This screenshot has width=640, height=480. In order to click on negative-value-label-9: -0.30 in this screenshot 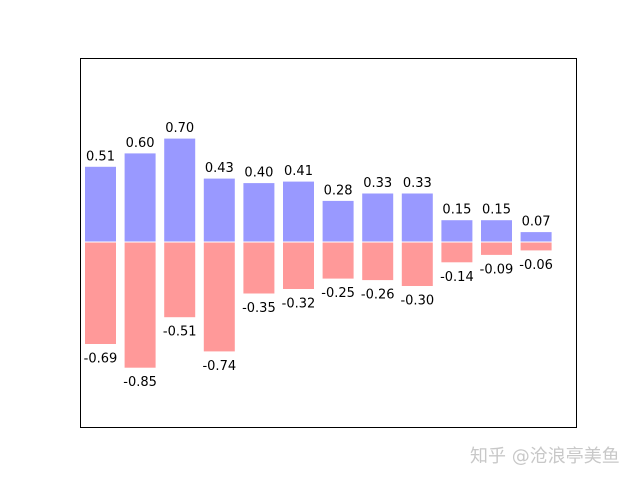, I will do `click(417, 301)`.